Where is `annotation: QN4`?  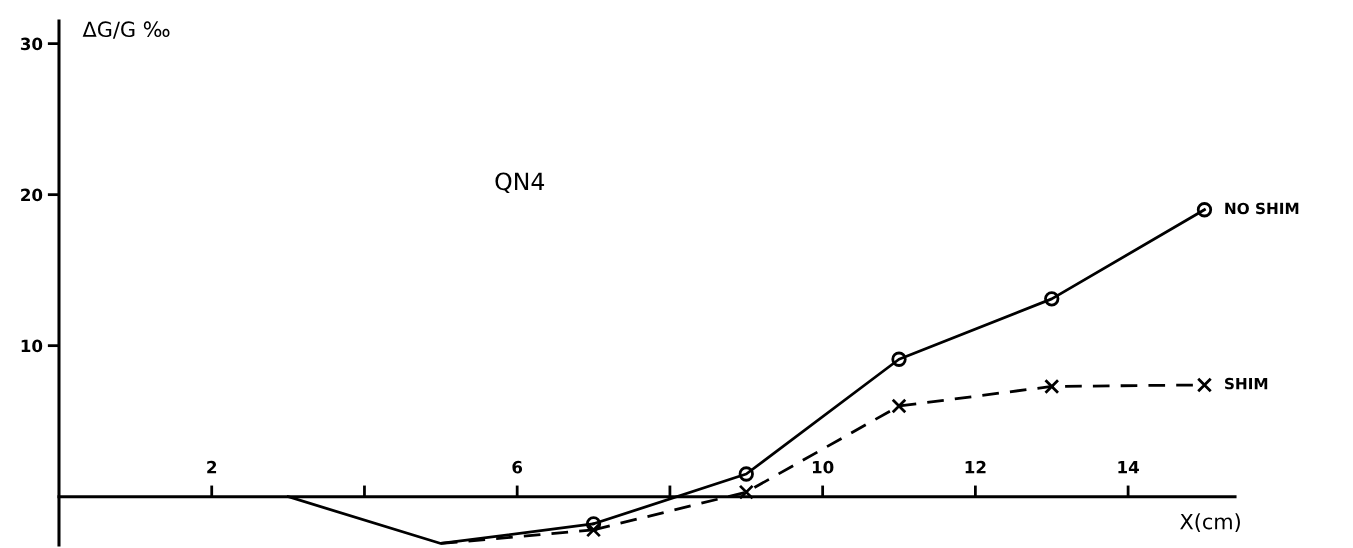 annotation: QN4 is located at coordinates (520, 182).